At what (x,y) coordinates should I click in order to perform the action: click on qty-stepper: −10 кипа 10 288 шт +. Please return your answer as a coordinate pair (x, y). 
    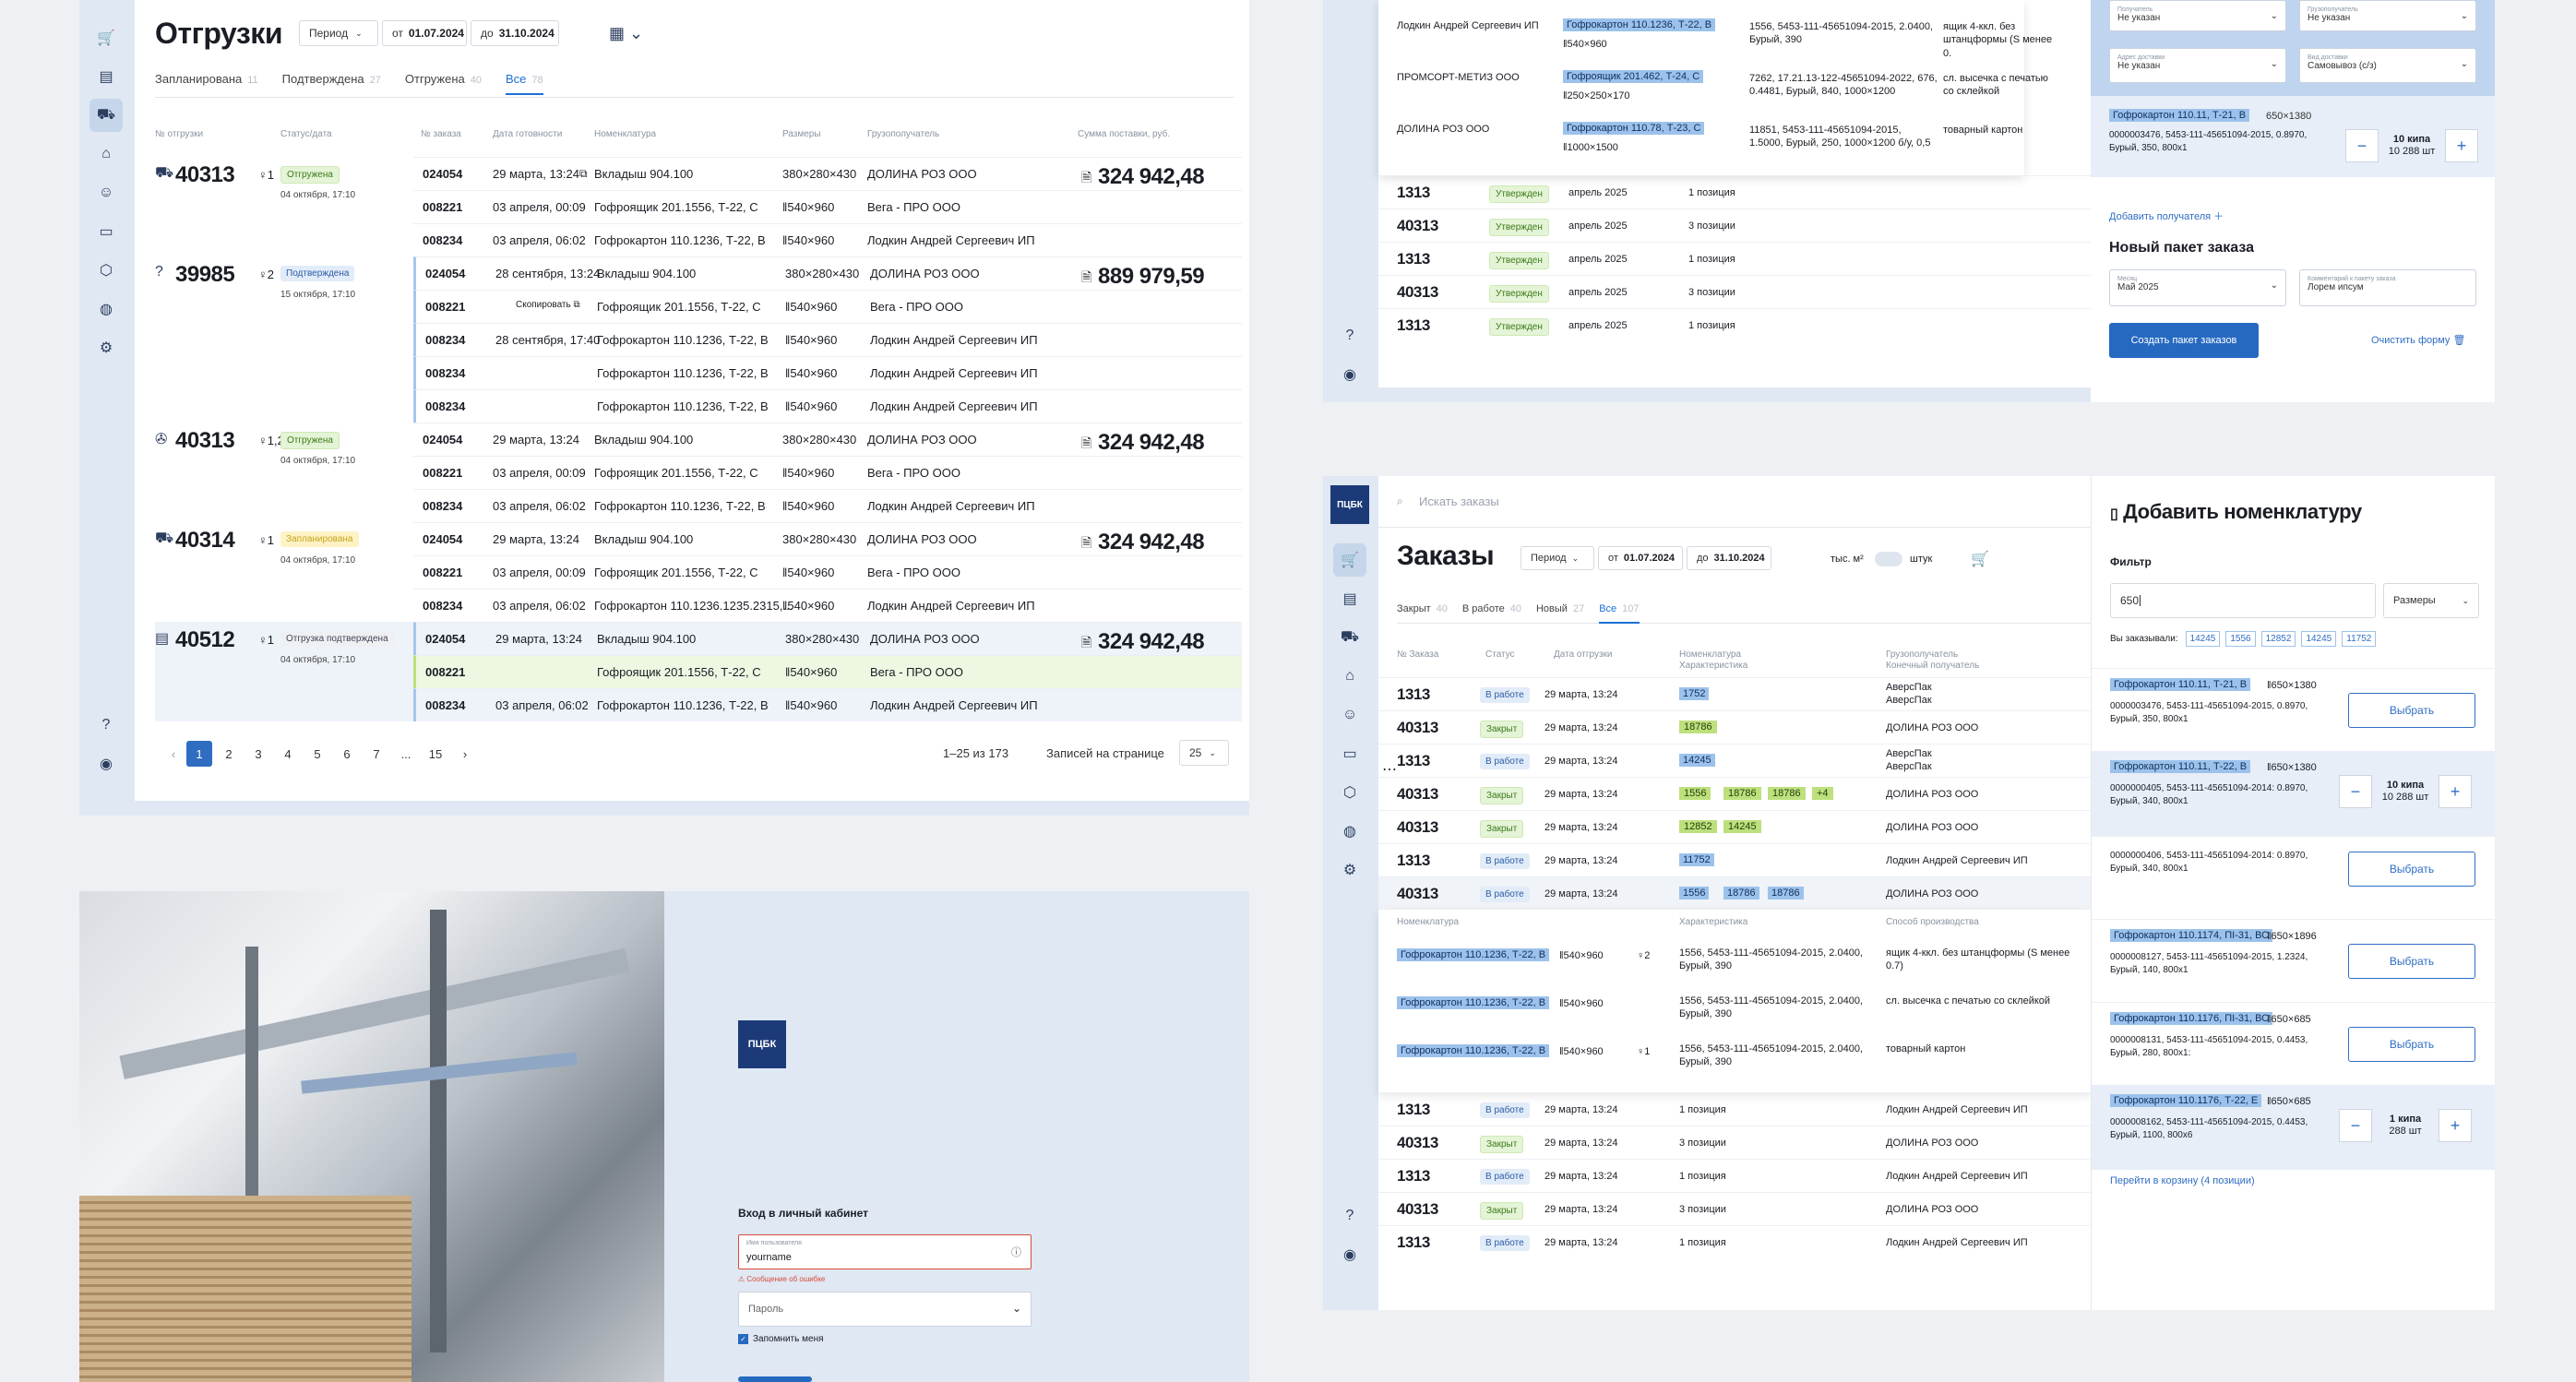
    Looking at the image, I should click on (2411, 145).